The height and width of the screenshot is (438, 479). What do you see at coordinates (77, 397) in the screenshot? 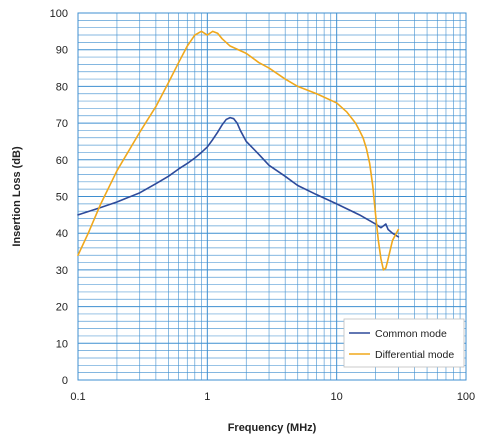
I see `x-tick-label: 0.1` at bounding box center [77, 397].